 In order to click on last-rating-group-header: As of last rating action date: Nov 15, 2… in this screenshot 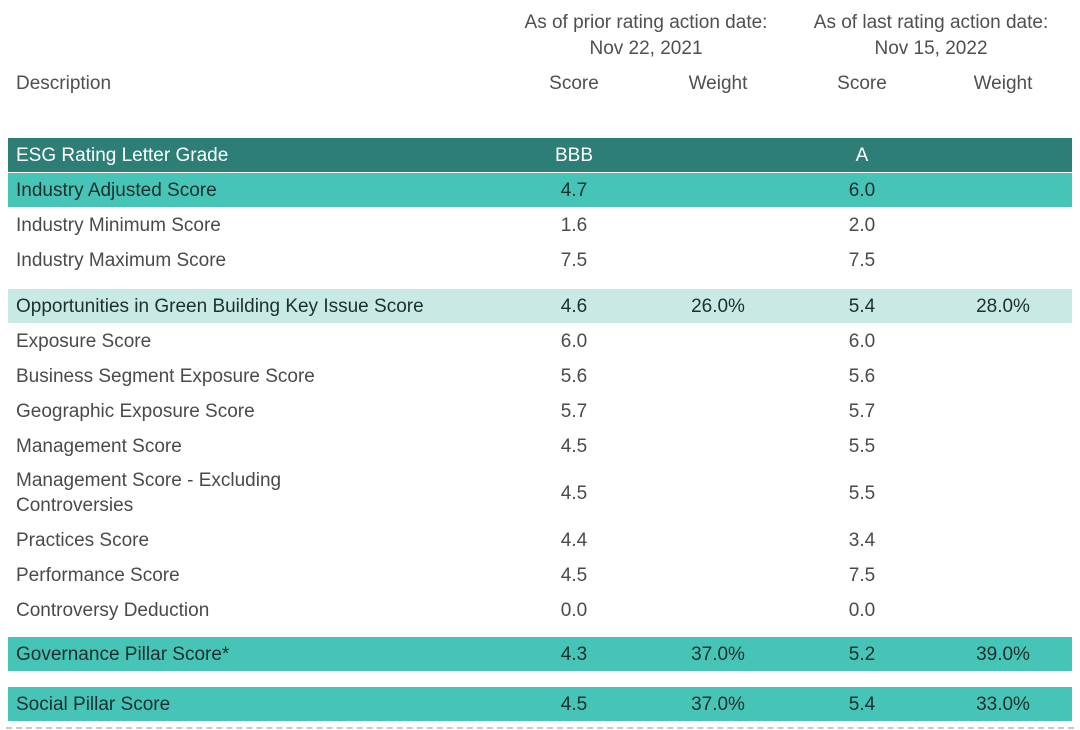, I will do `click(931, 36)`.